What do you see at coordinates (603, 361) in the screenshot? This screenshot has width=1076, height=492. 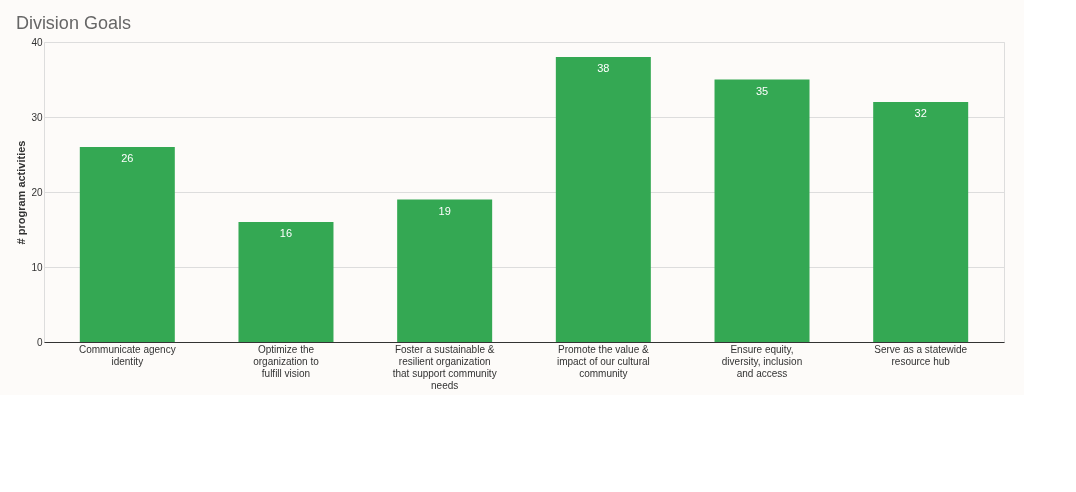 I see `x-tick-label: Promote the value & impact of our cultural community` at bounding box center [603, 361].